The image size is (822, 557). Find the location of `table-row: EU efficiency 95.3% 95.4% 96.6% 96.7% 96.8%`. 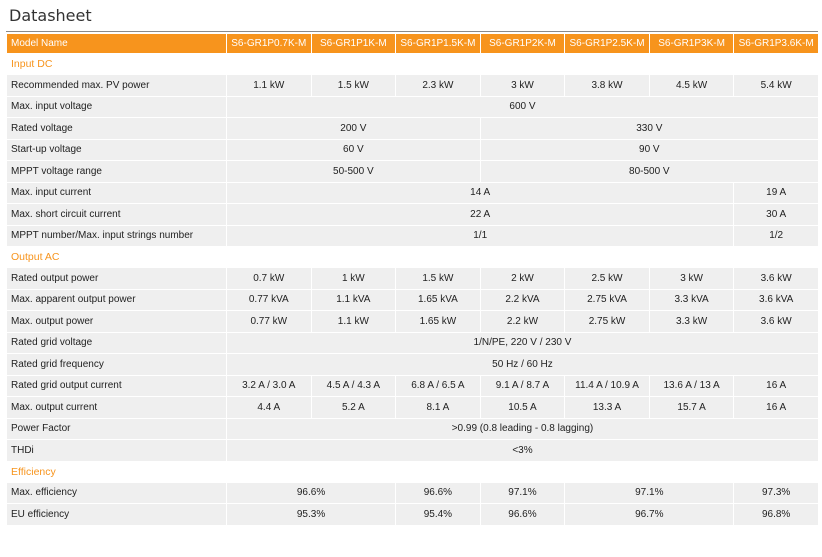

table-row: EU efficiency 95.3% 95.4% 96.6% 96.7% 96.8% is located at coordinates (412, 514).